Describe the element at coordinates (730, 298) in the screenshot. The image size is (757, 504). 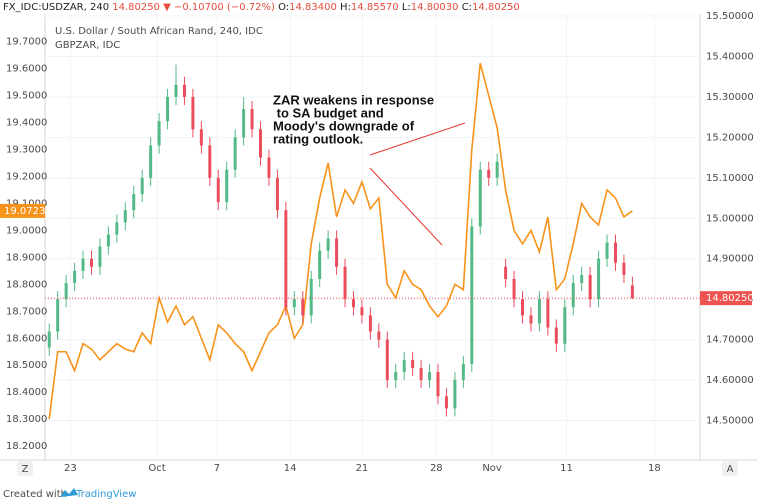
I see `price-label: 14.80250` at that location.